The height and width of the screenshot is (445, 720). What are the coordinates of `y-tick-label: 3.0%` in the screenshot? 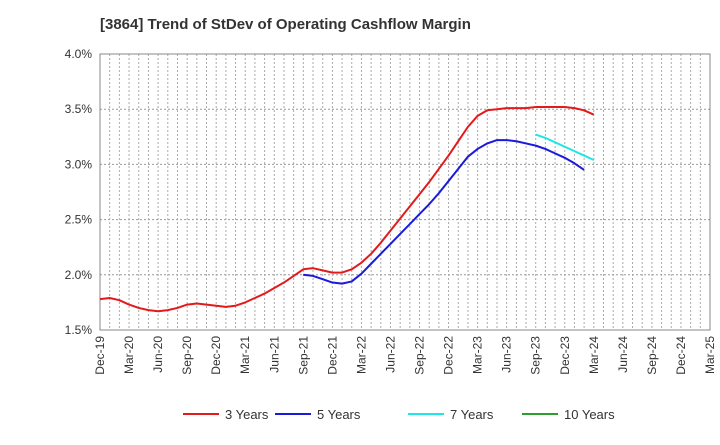 It's located at (79, 164).